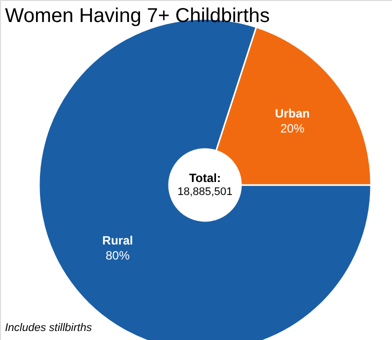 The image size is (392, 340). Describe the element at coordinates (48, 328) in the screenshot. I see `text: Includes stillbirths` at that location.